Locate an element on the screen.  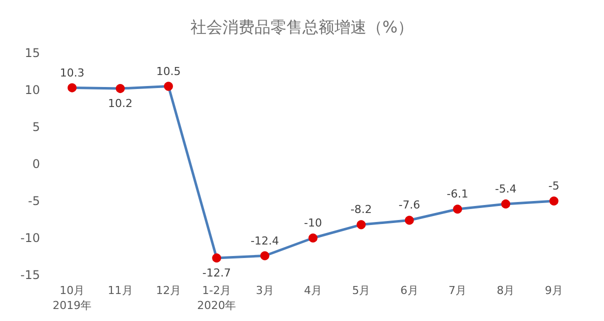
x-tick-label: 8月 is located at coordinates (505, 290).